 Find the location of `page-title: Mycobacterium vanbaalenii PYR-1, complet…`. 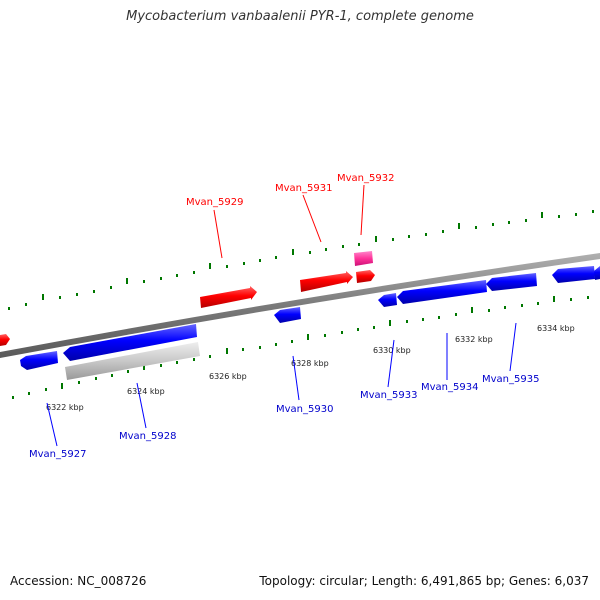

page-title: Mycobacterium vanbaalenii PYR-1, complet… is located at coordinates (300, 16).